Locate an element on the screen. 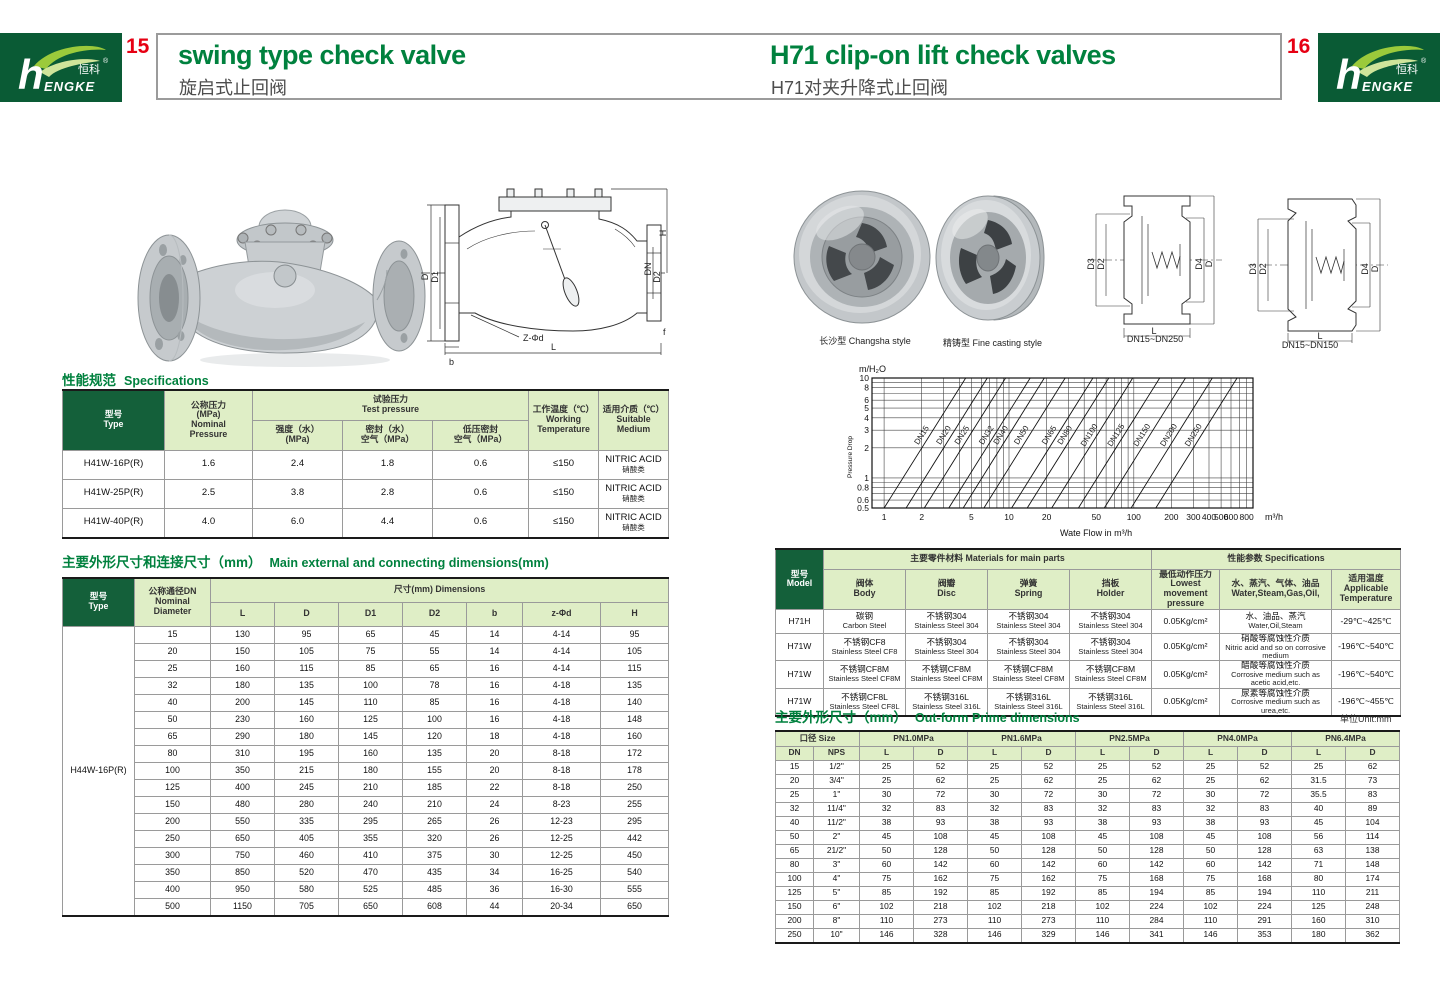 This screenshot has height=984, width=1440. table-cell: 192 is located at coordinates (1048, 893).